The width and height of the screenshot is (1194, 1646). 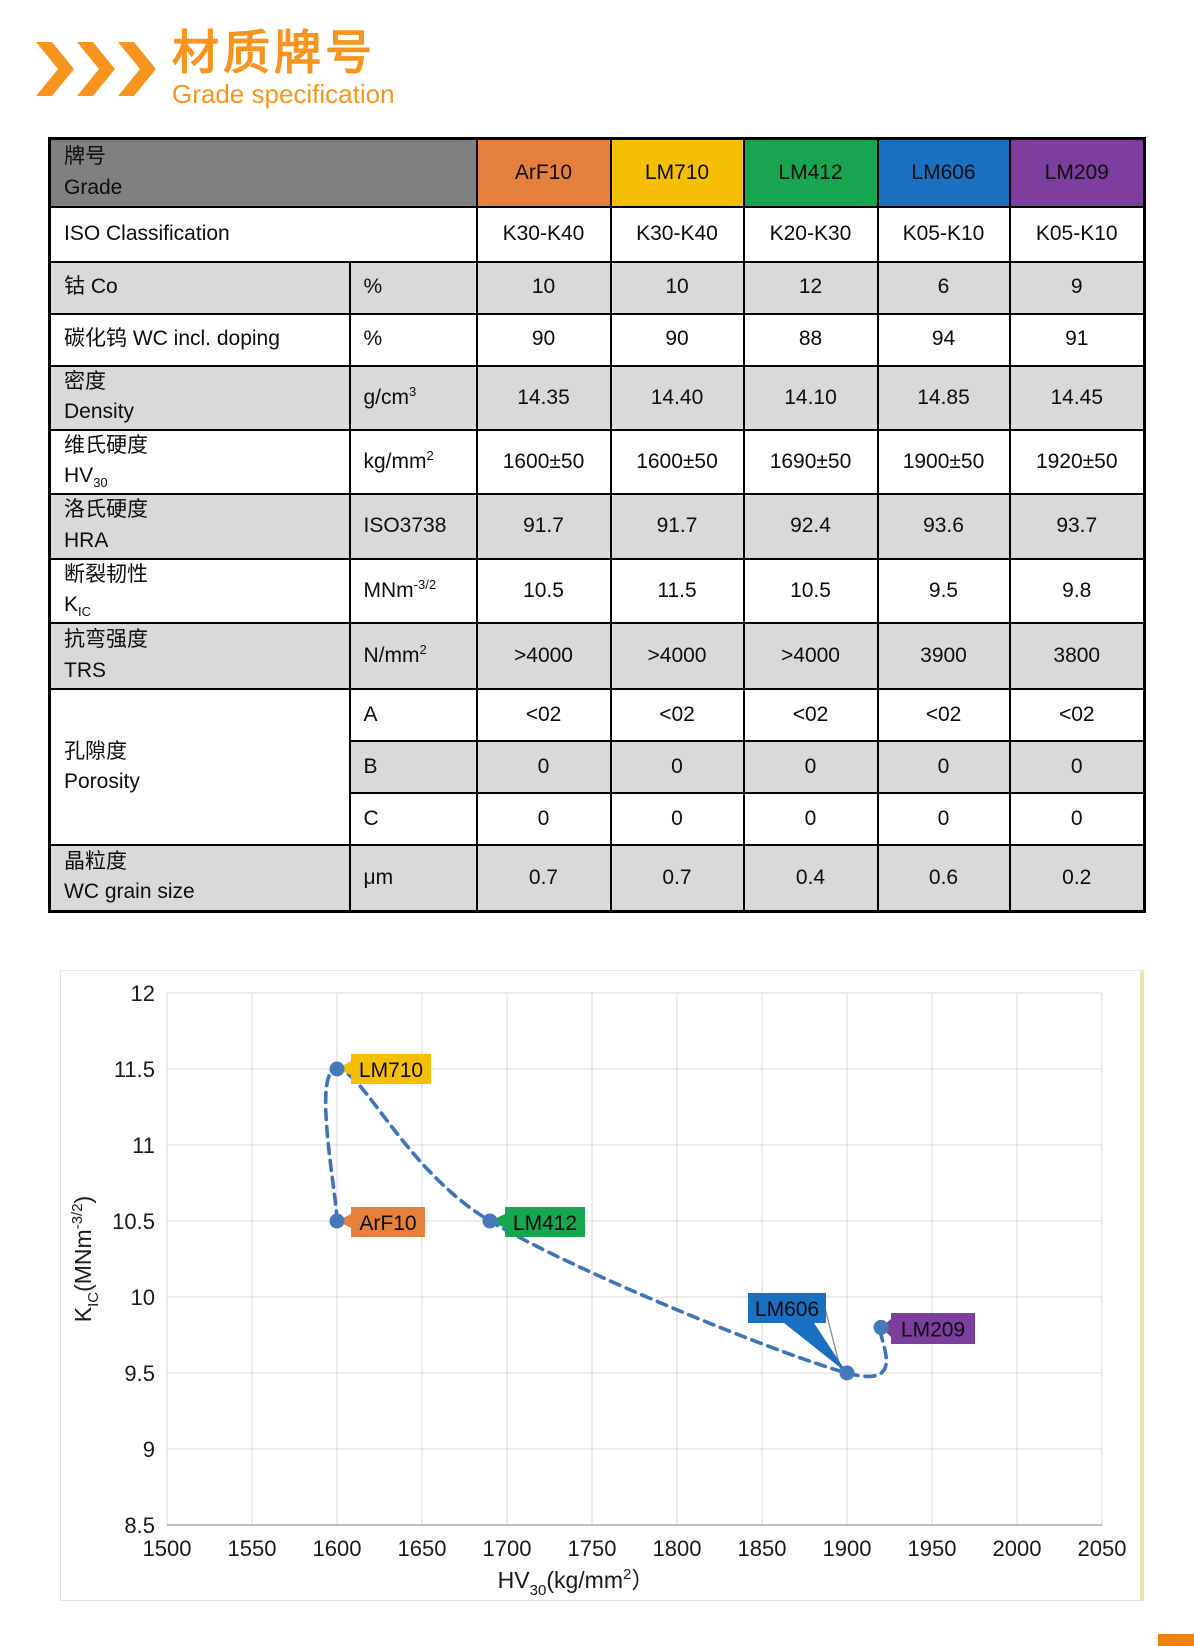 I want to click on data-label-text: LM412, so click(x=545, y=1223).